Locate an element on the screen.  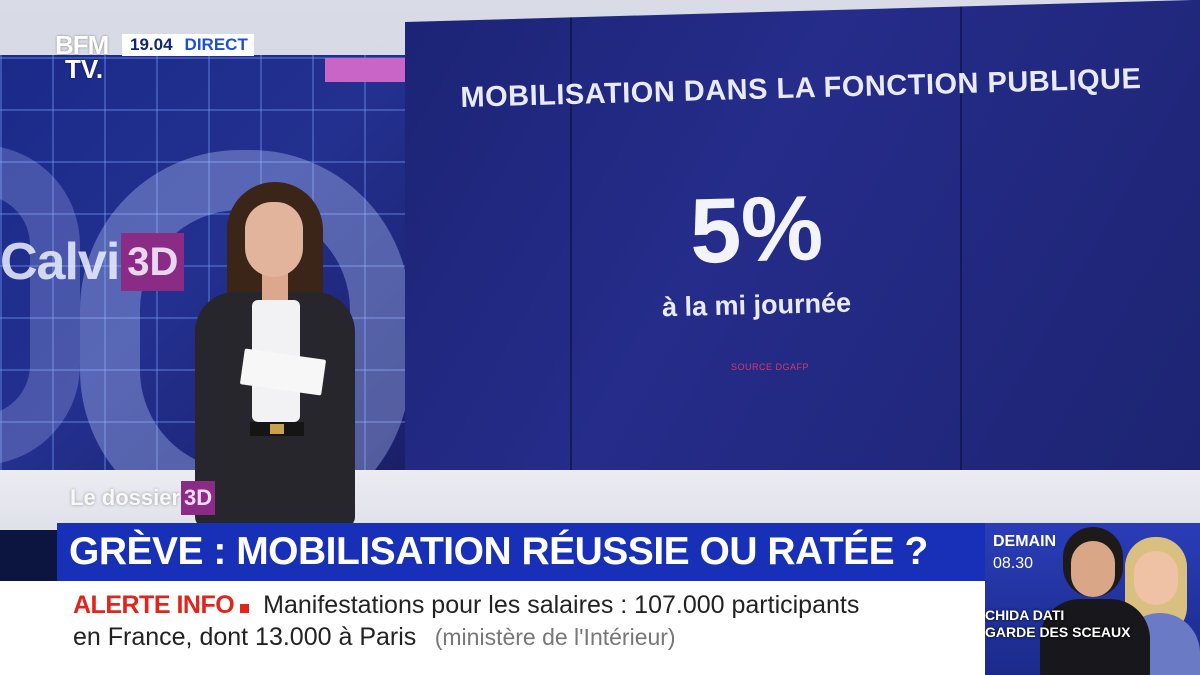
promo-day: DEMAIN is located at coordinates (1025, 541).